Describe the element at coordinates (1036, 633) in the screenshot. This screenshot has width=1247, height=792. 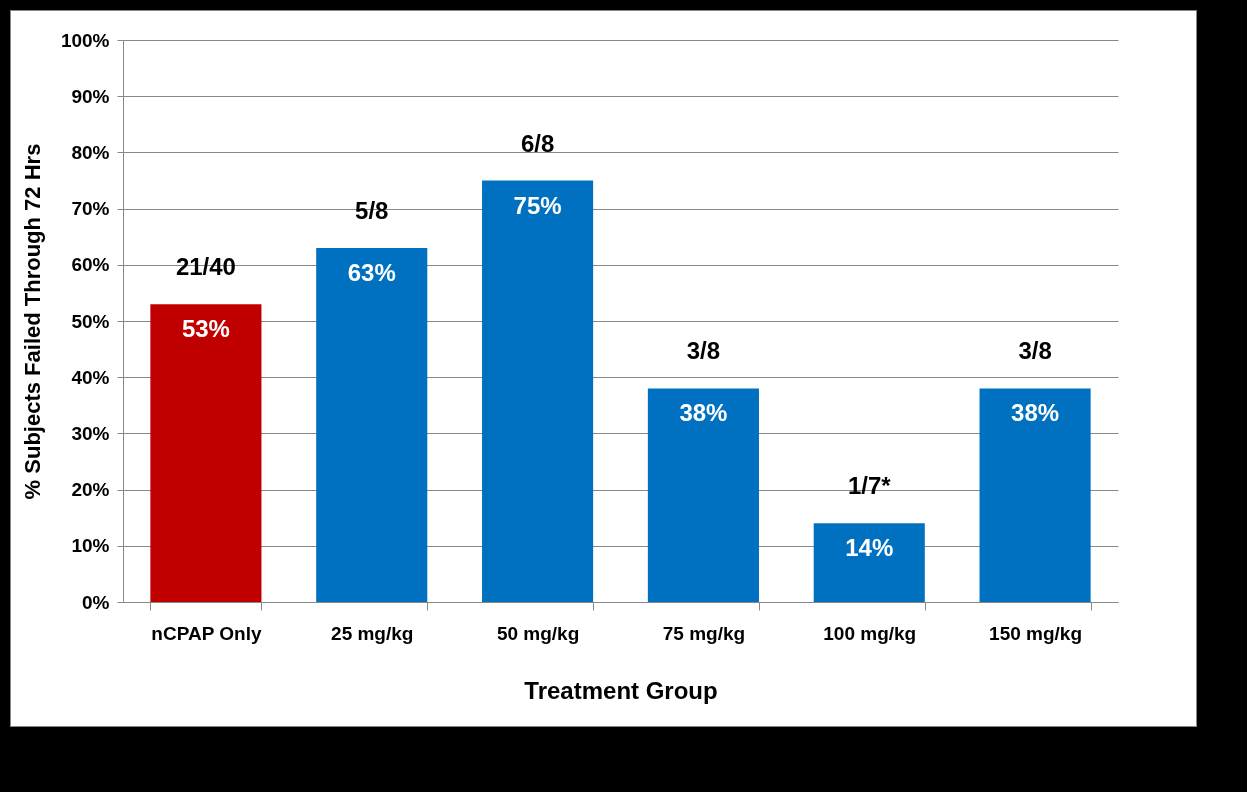
I see `x-tick-label: 150 mg/kg` at that location.